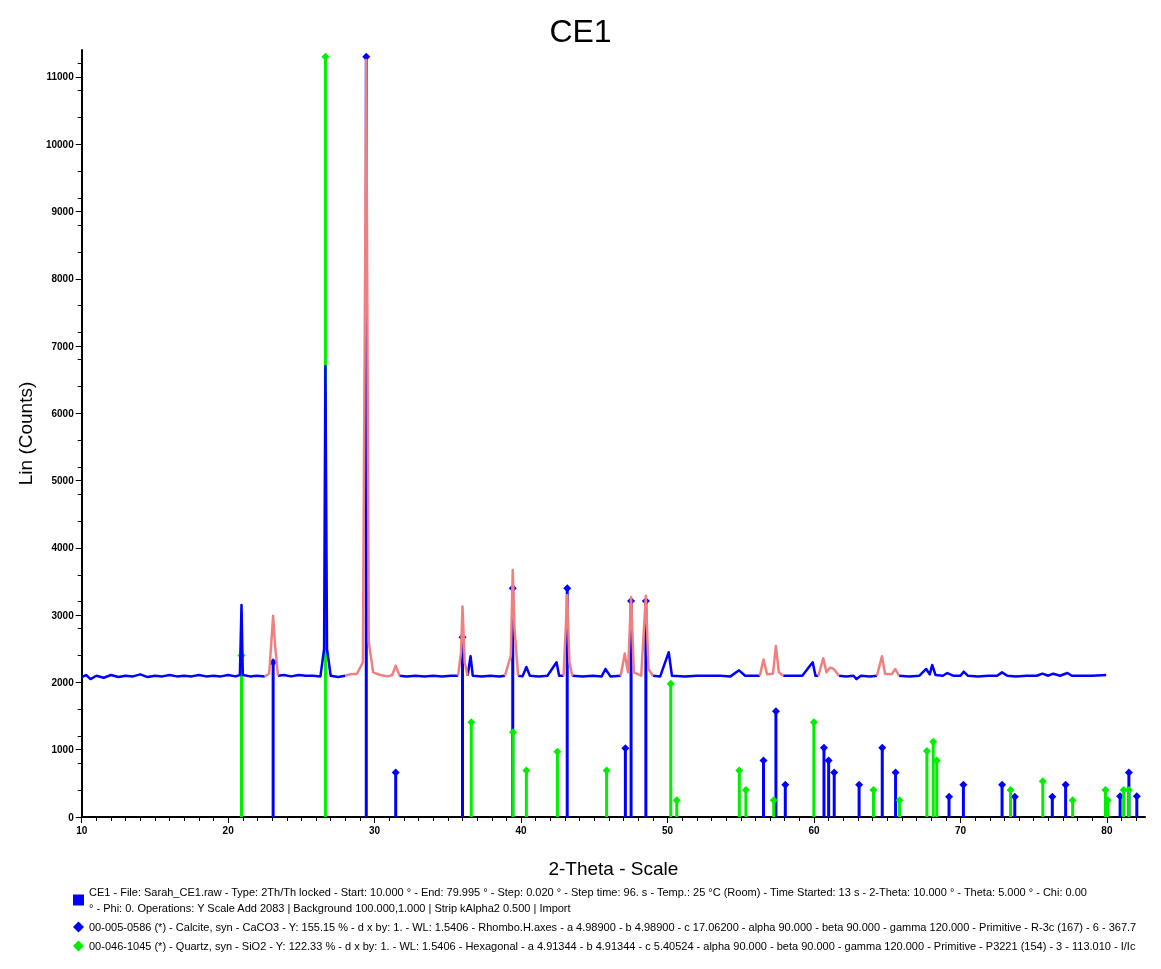  What do you see at coordinates (63, 346) in the screenshot?
I see `y-tick-label: 7000` at bounding box center [63, 346].